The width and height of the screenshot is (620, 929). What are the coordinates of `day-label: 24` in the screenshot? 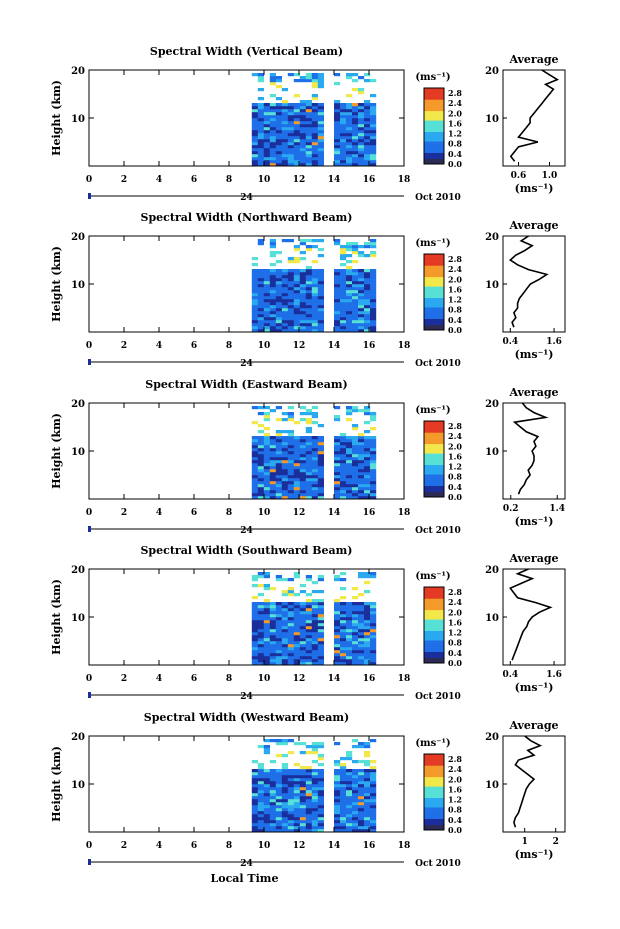 It's located at (246, 531).